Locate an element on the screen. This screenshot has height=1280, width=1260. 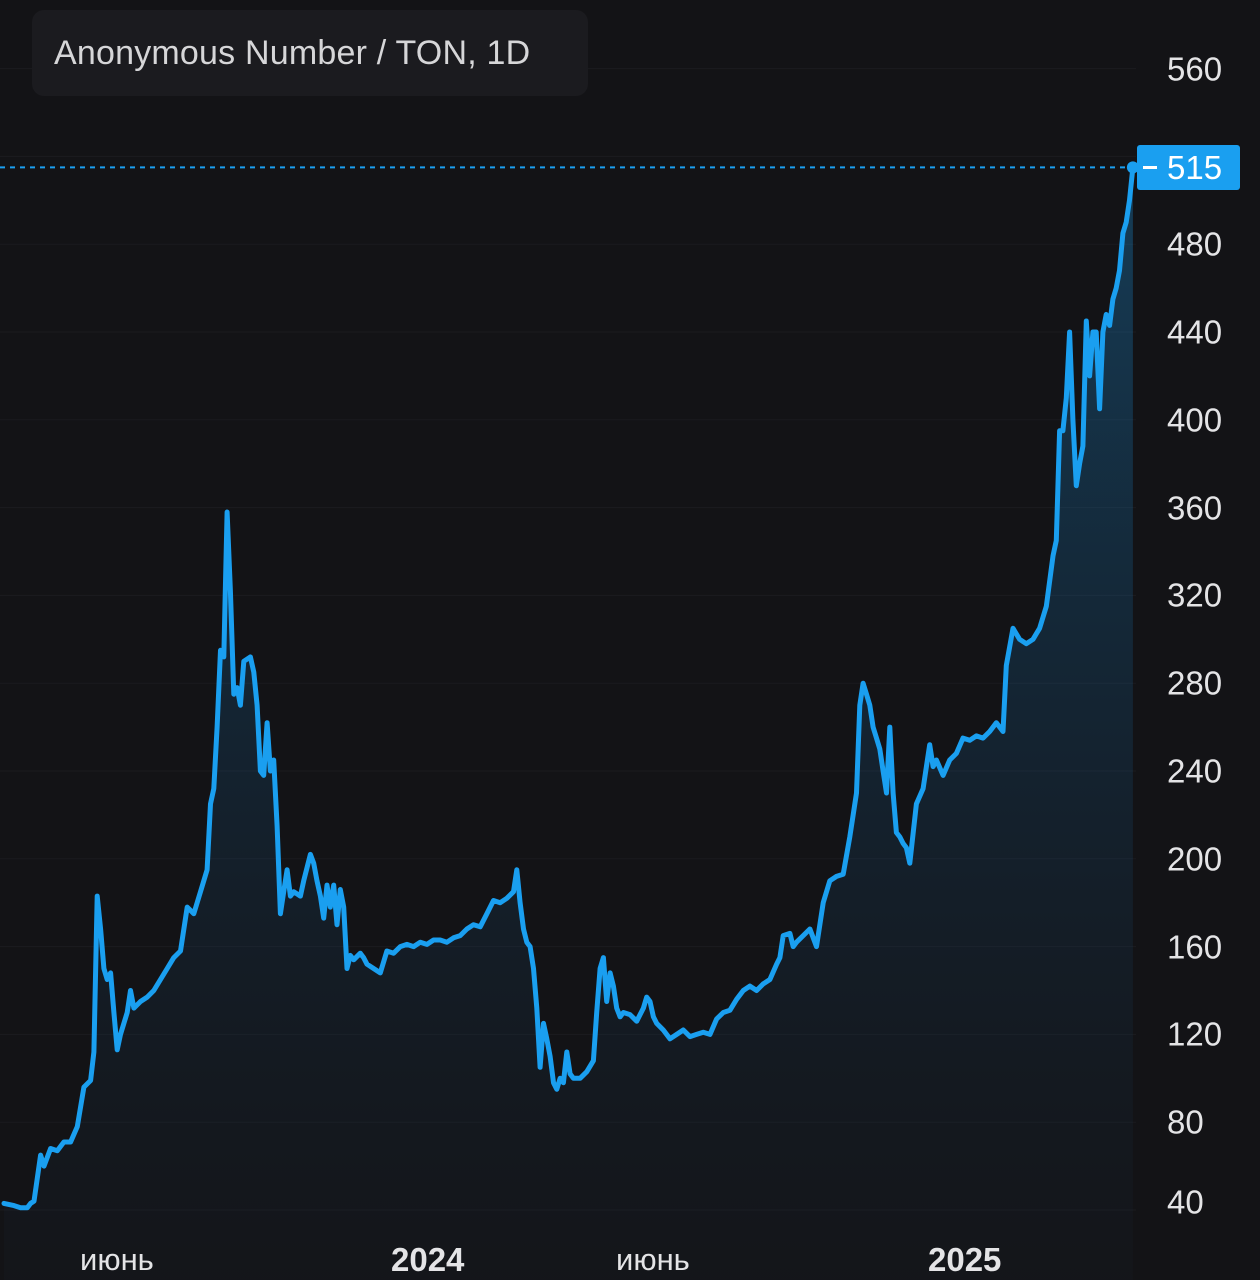
y-tick-label: 80 is located at coordinates (1185, 1122).